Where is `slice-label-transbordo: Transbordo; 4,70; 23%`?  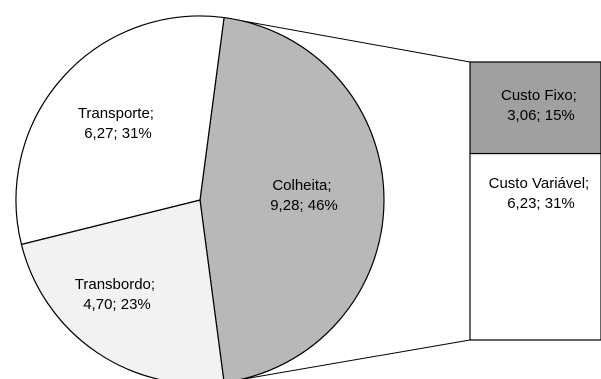 slice-label-transbordo: Transbordo; 4,70; 23% is located at coordinates (117, 294).